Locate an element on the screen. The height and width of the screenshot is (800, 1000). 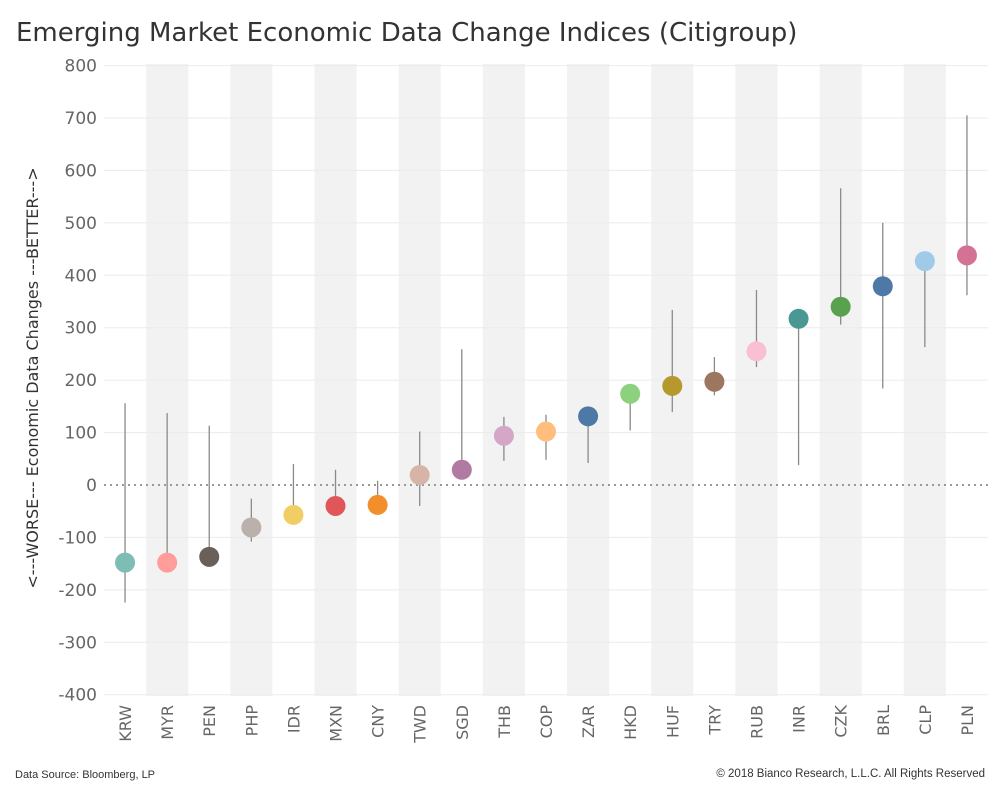
x-tick-label: TWD is located at coordinates (420, 724).